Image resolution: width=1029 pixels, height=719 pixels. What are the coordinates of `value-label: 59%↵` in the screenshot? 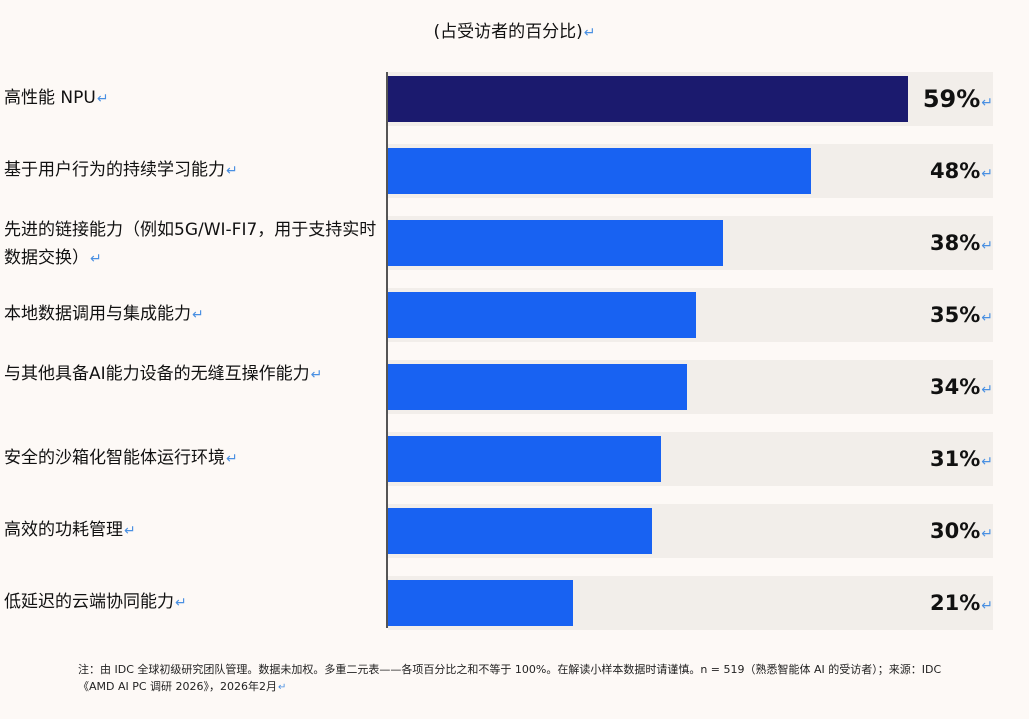 It's located at (958, 99).